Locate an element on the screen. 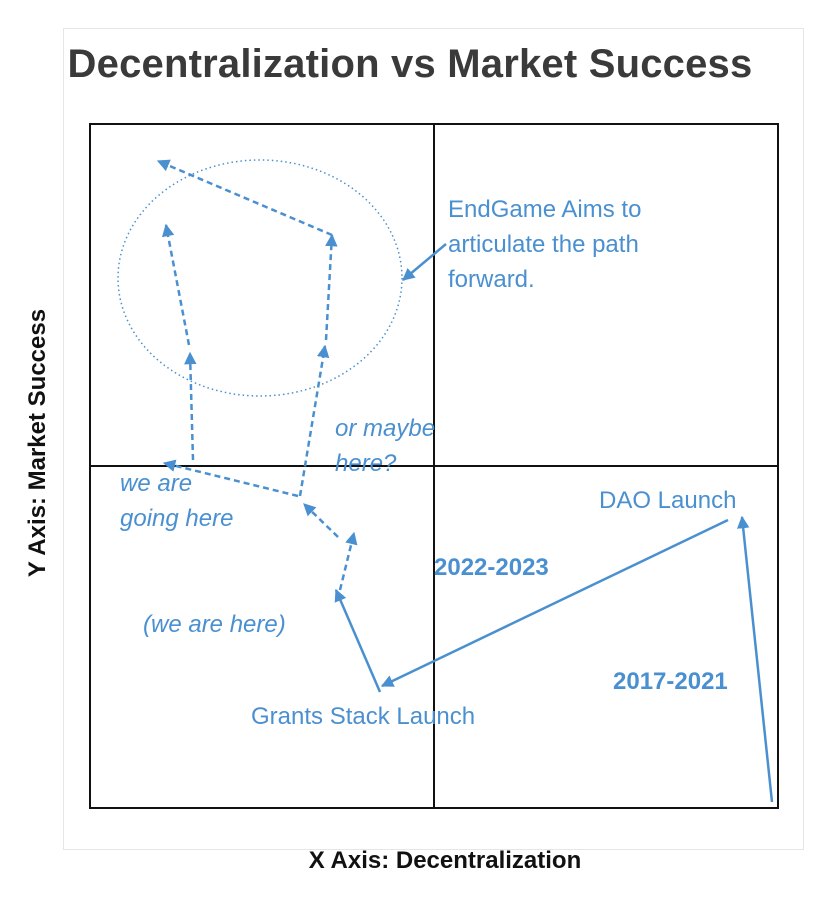  or-maybe-label-line1: or maybe is located at coordinates (385, 428).